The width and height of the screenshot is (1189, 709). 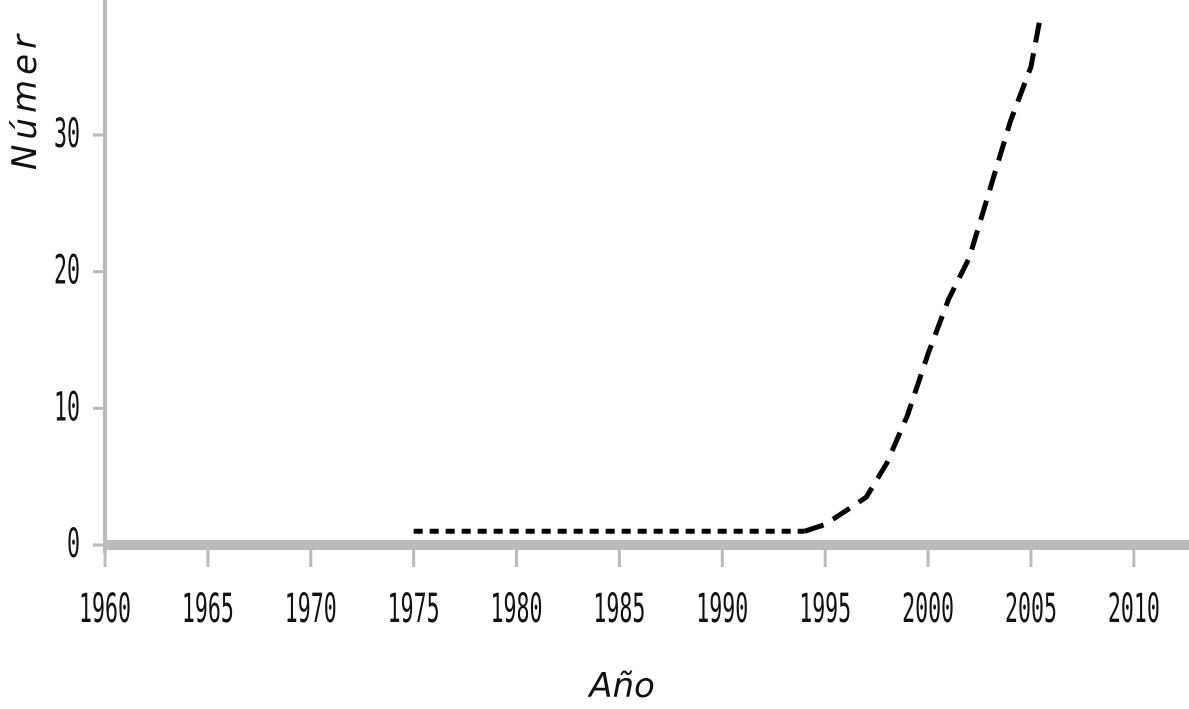 I want to click on x-tick-label: 2000, so click(x=928, y=608).